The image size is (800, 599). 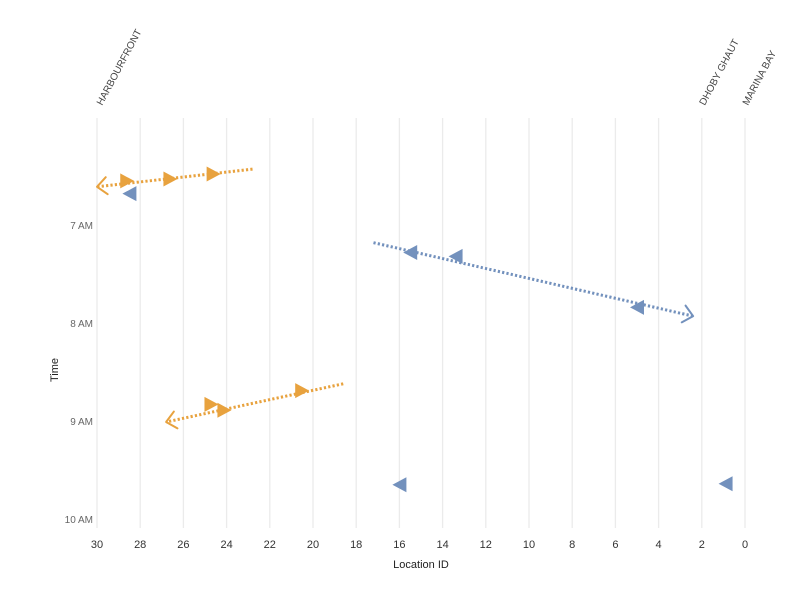 What do you see at coordinates (79, 373) in the screenshot?
I see `y-axis-ticks: 7 AM 8 AM 9 AM 10 AM` at bounding box center [79, 373].